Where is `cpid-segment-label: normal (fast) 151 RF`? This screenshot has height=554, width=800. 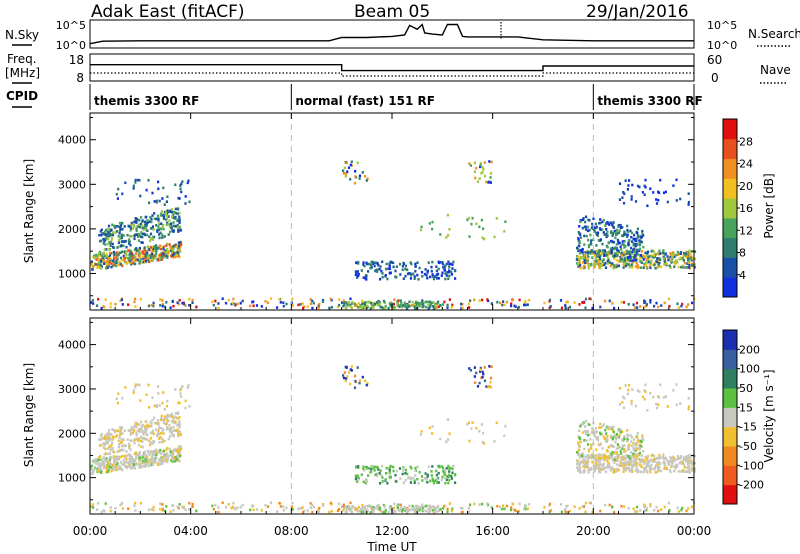
cpid-segment-label: normal (fast) 151 RF is located at coordinates (365, 101).